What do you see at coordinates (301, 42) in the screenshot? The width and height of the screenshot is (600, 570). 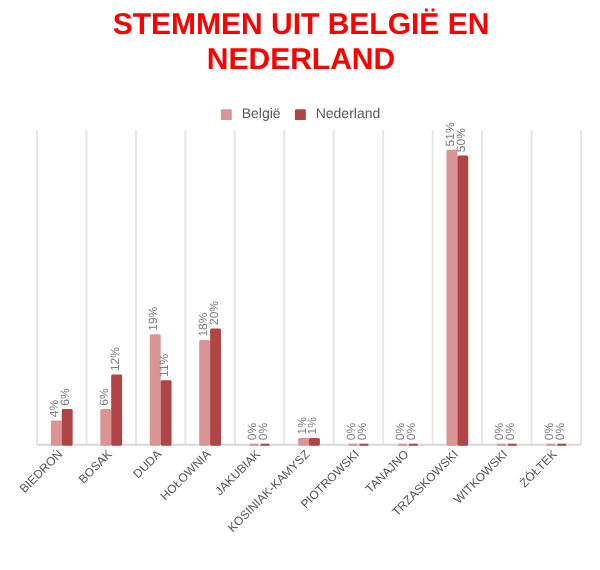 I see `chart-title: STEMMEN UIT BELGIË EN NEDERLAND` at bounding box center [301, 42].